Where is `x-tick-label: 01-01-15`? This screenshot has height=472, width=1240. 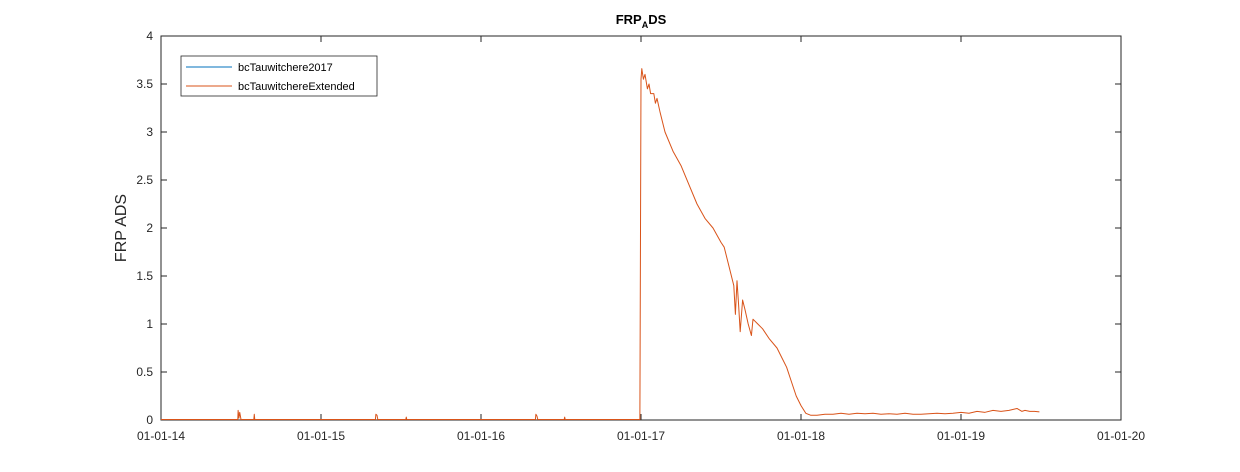 x-tick-label: 01-01-15 is located at coordinates (321, 436).